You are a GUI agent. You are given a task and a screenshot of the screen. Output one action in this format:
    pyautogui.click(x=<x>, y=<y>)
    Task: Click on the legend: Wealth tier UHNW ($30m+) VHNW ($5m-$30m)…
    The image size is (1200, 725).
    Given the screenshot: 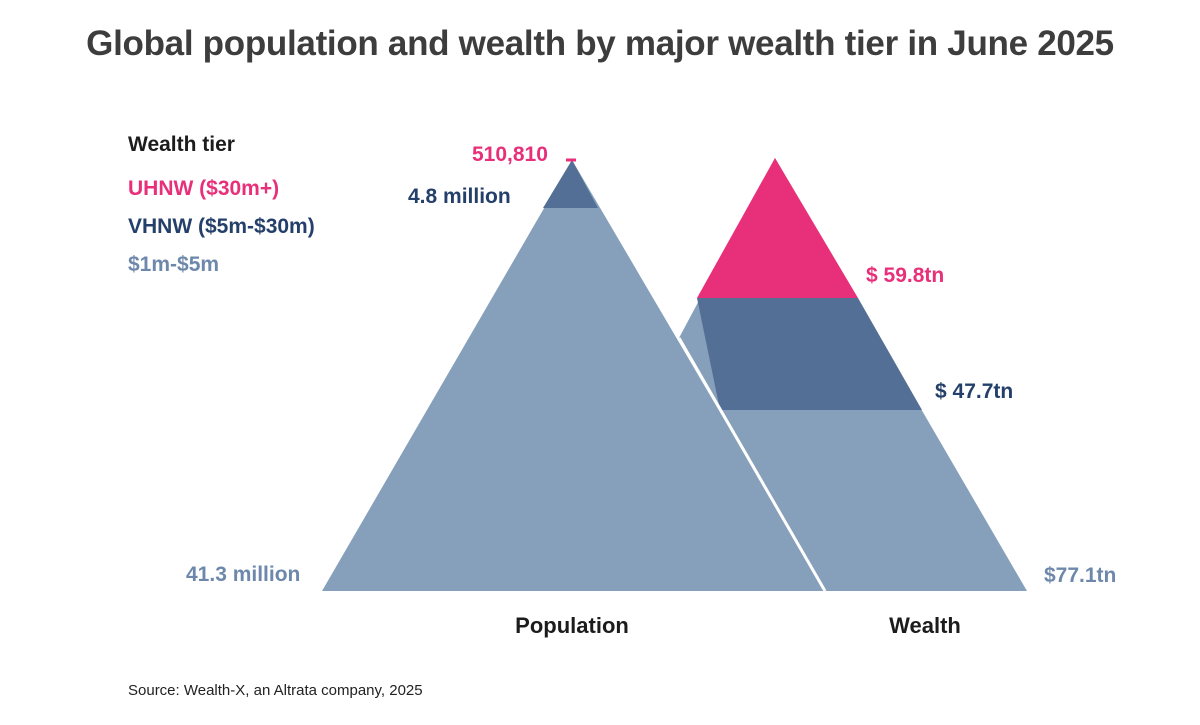 What is the action you would take?
    pyautogui.click(x=221, y=204)
    